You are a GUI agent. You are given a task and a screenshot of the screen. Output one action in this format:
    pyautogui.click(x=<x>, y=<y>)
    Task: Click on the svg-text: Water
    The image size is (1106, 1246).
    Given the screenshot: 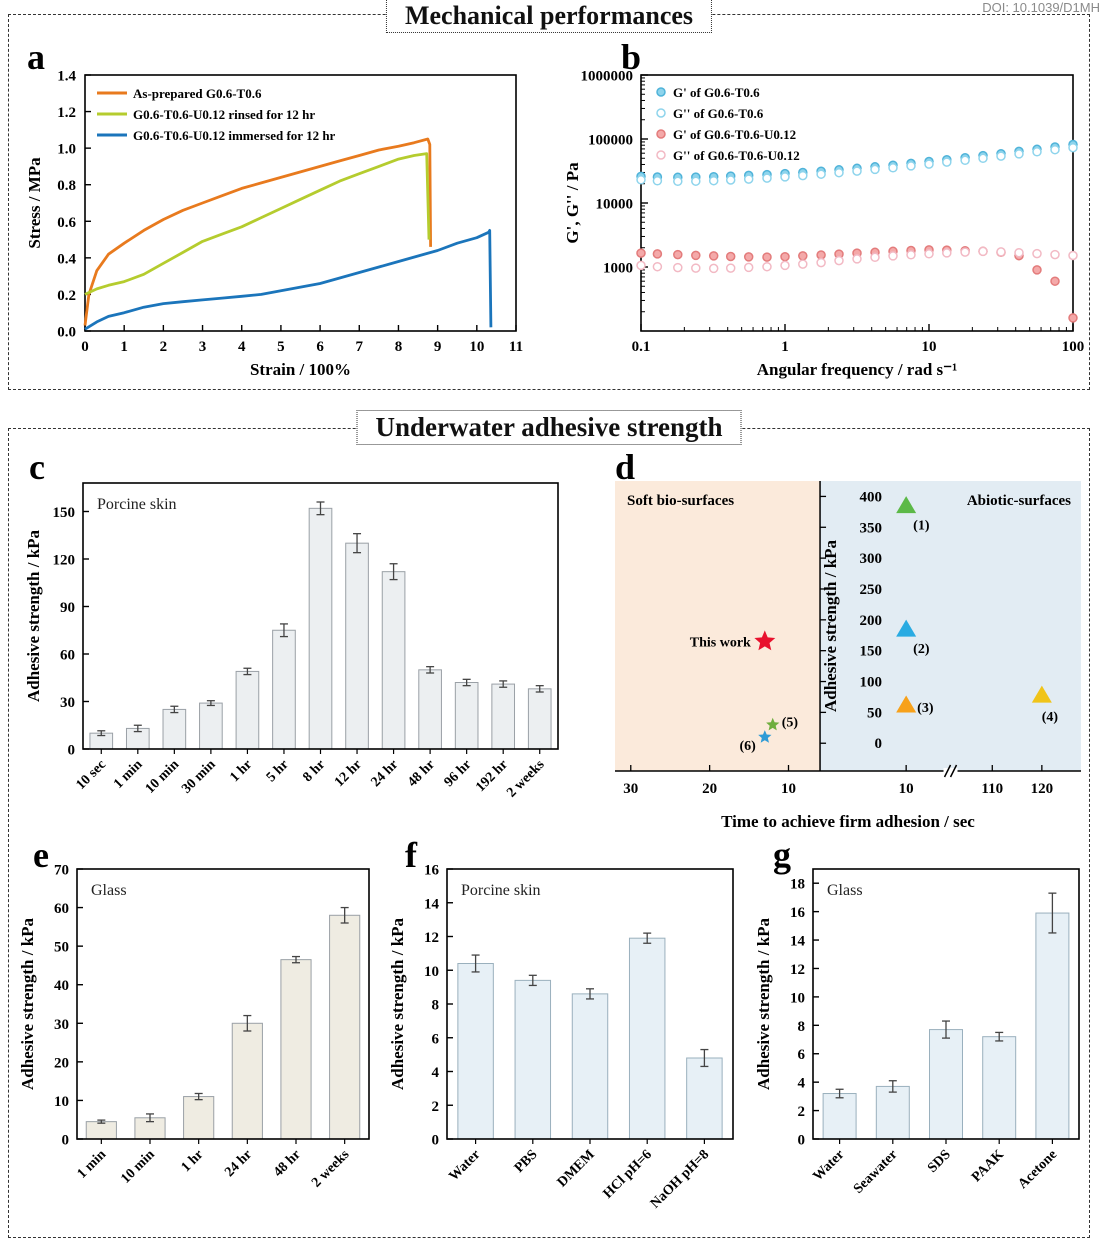 What is the action you would take?
    pyautogui.click(x=464, y=1165)
    